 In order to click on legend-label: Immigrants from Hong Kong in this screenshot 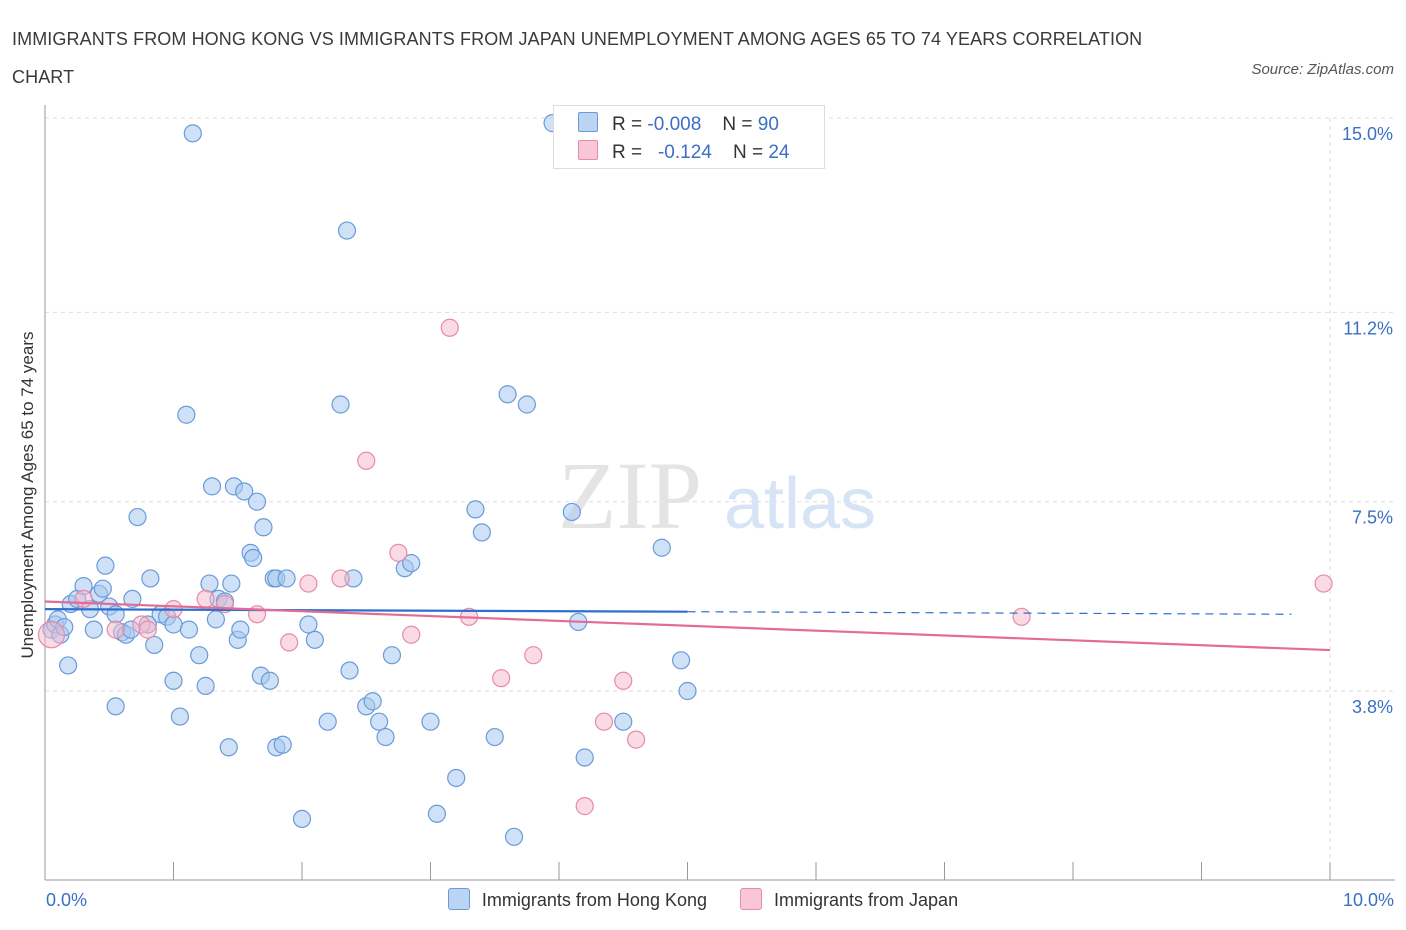, I will do `click(594, 900)`.